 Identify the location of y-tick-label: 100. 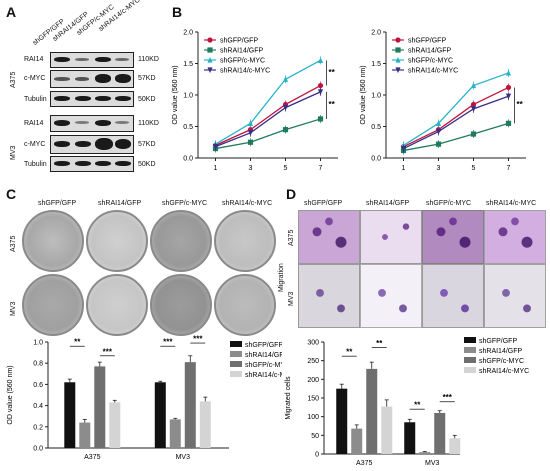
(313, 417).